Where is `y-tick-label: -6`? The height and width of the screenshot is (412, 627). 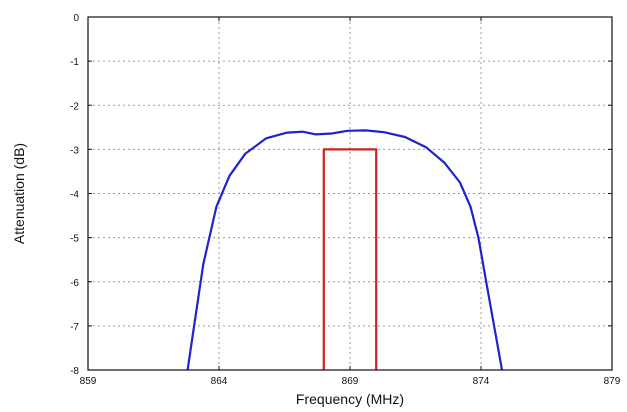 y-tick-label: -6 is located at coordinates (74, 283).